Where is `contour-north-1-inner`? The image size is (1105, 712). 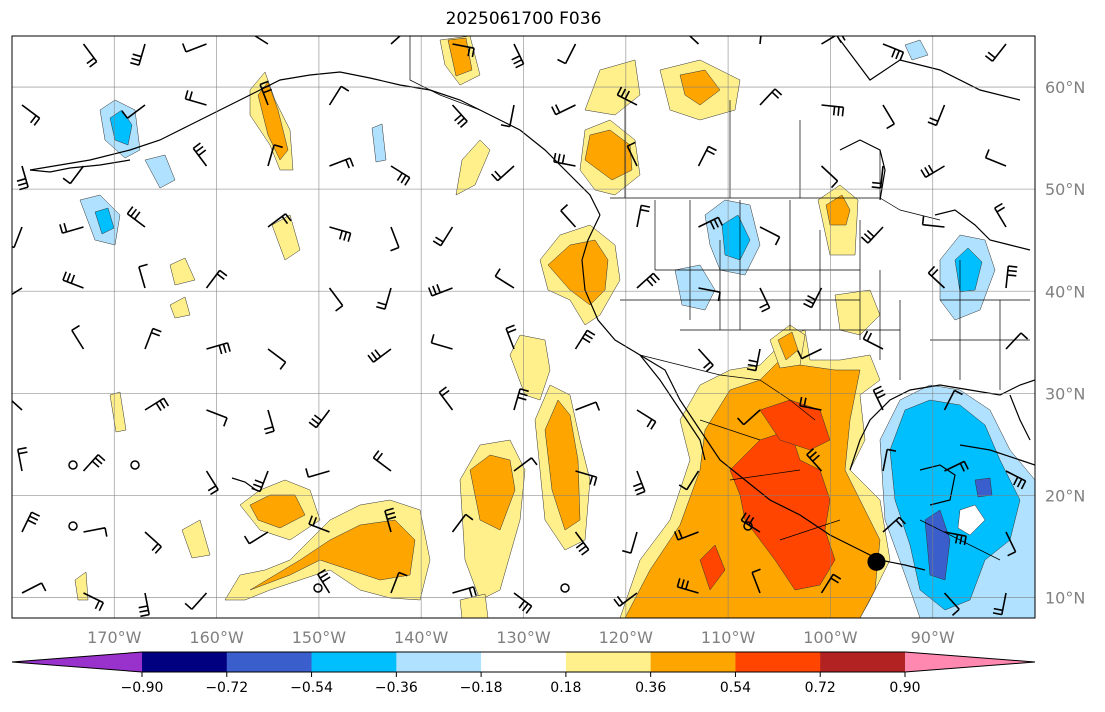
contour-north-1-inner is located at coordinates (460, 57).